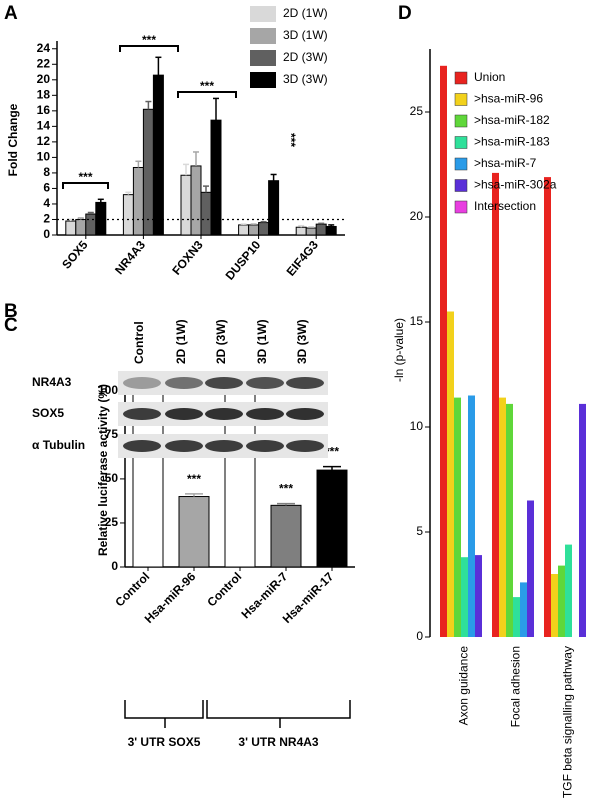 The width and height of the screenshot is (600, 812). What do you see at coordinates (44, 110) in the screenshot?
I see `y-tick-label: 16` at bounding box center [44, 110].